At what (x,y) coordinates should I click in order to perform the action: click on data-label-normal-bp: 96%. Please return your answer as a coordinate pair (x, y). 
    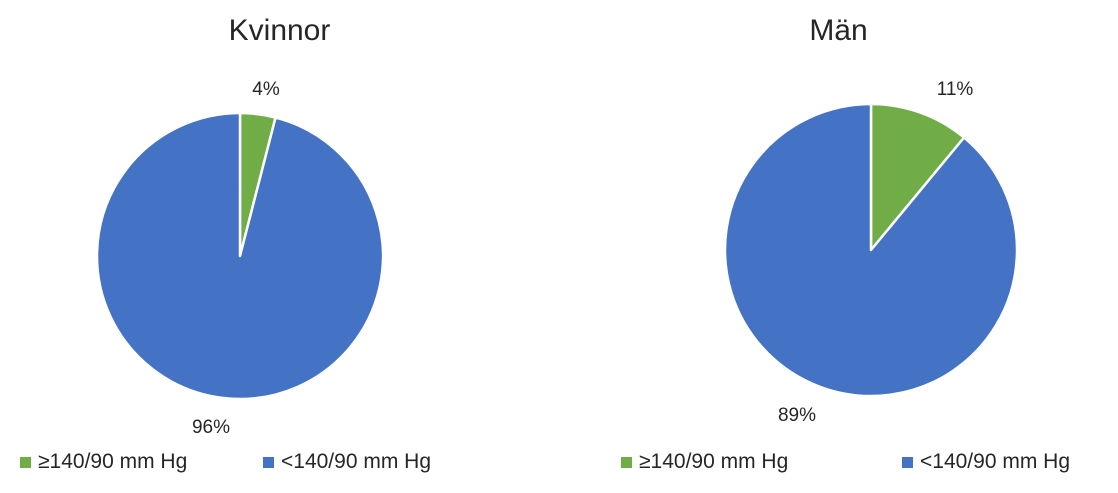
    Looking at the image, I should click on (211, 427).